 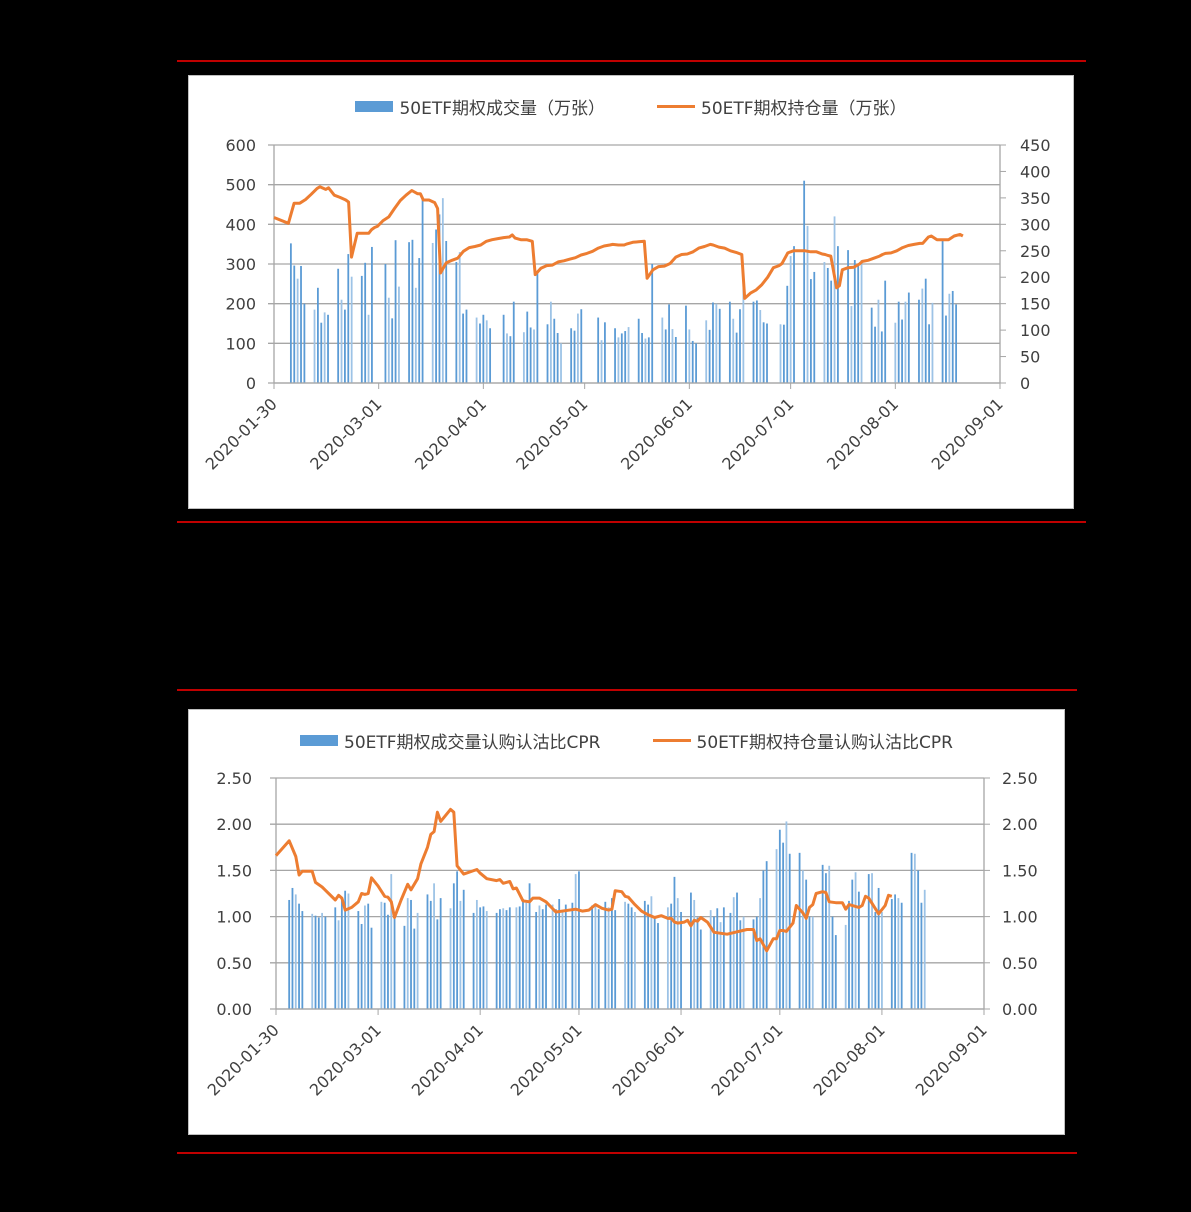 What do you see at coordinates (1020, 963) in the screenshot?
I see `y-right-tick-label: 0.50` at bounding box center [1020, 963].